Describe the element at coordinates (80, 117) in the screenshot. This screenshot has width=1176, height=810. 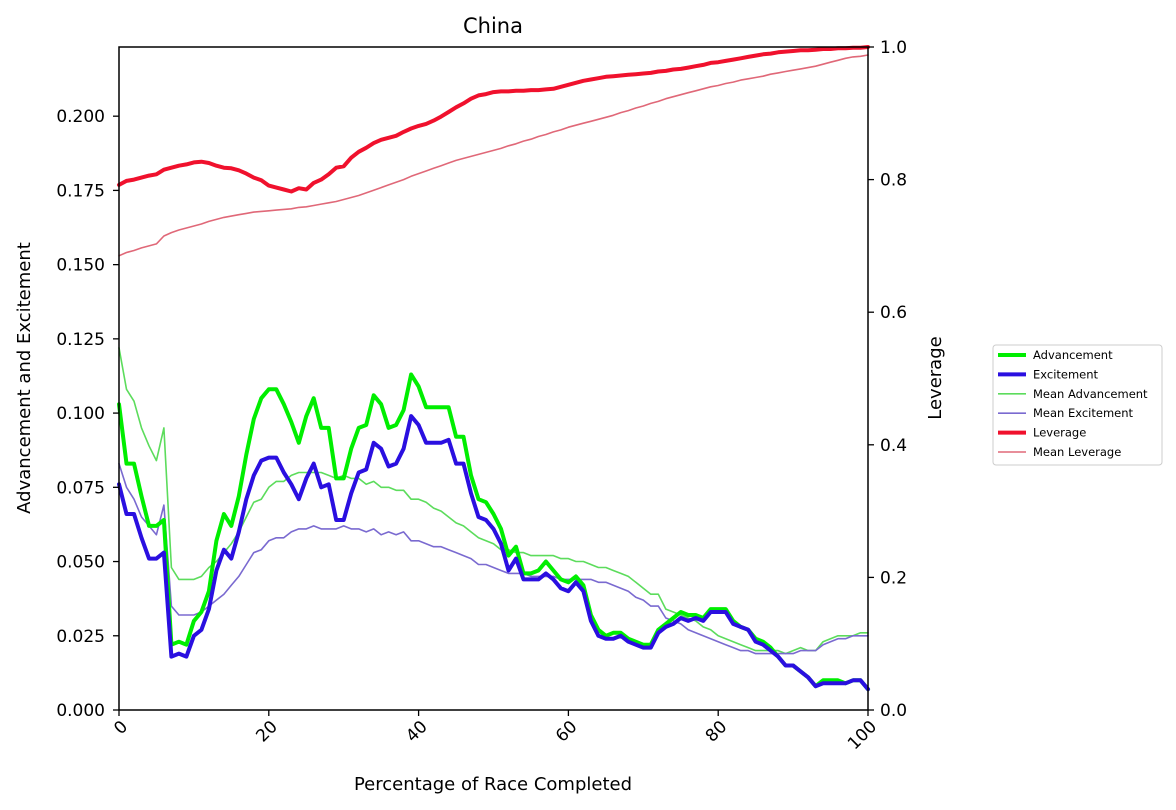
I see `left-y-tick-label: 0.200` at that location.